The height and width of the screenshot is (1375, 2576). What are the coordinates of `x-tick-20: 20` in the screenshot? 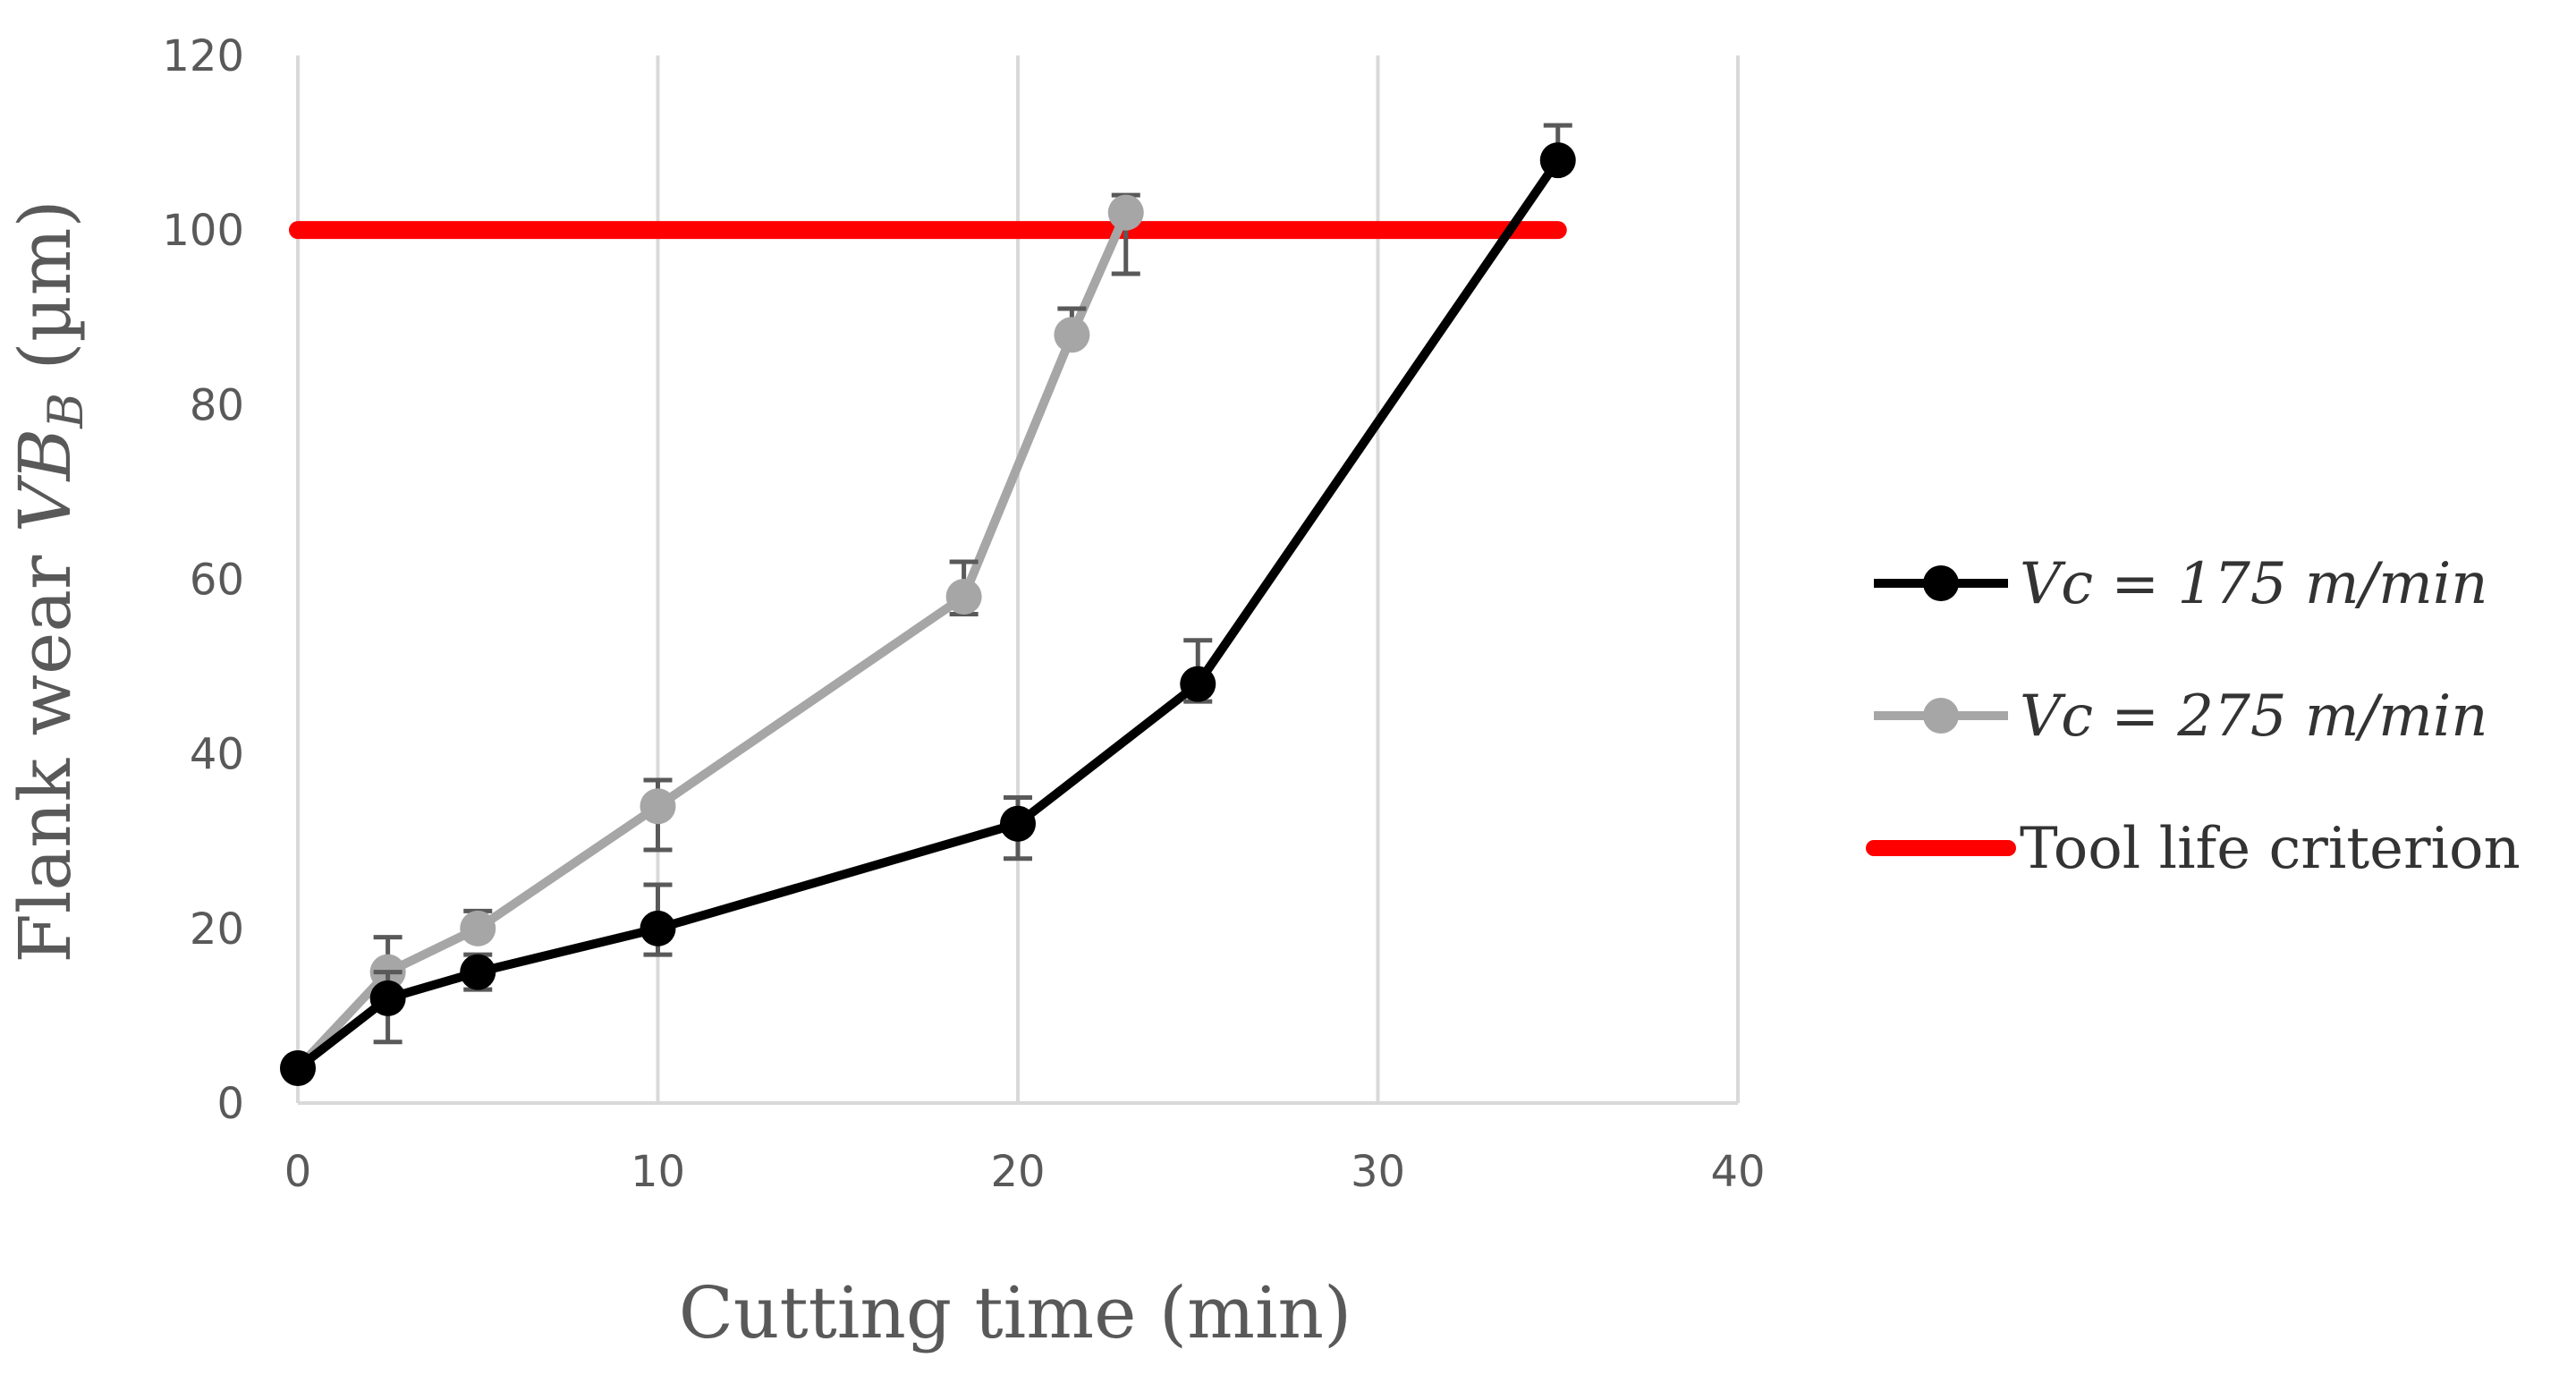 It's located at (1017, 1172).